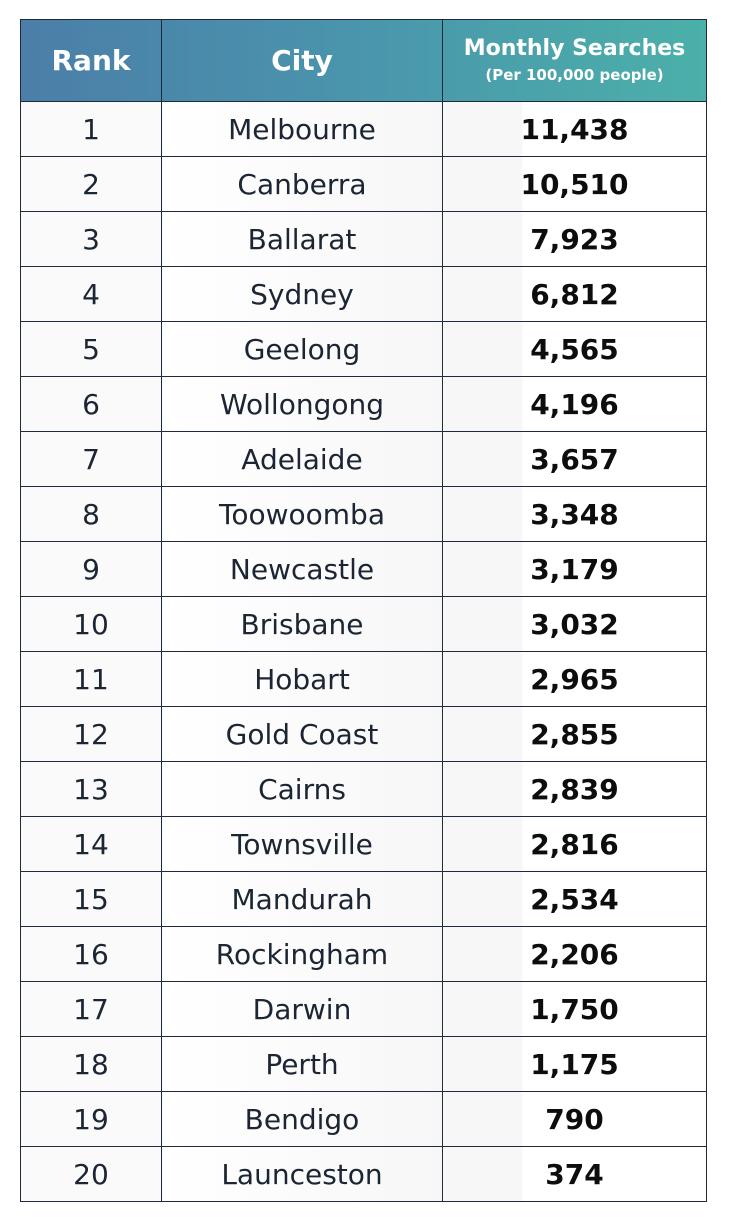  Describe the element at coordinates (91, 349) in the screenshot. I see `rank-cell: 5` at that location.